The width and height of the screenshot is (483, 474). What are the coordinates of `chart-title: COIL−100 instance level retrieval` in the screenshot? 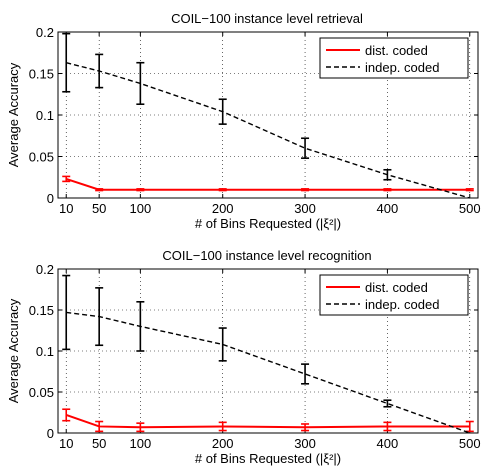 It's located at (267, 18).